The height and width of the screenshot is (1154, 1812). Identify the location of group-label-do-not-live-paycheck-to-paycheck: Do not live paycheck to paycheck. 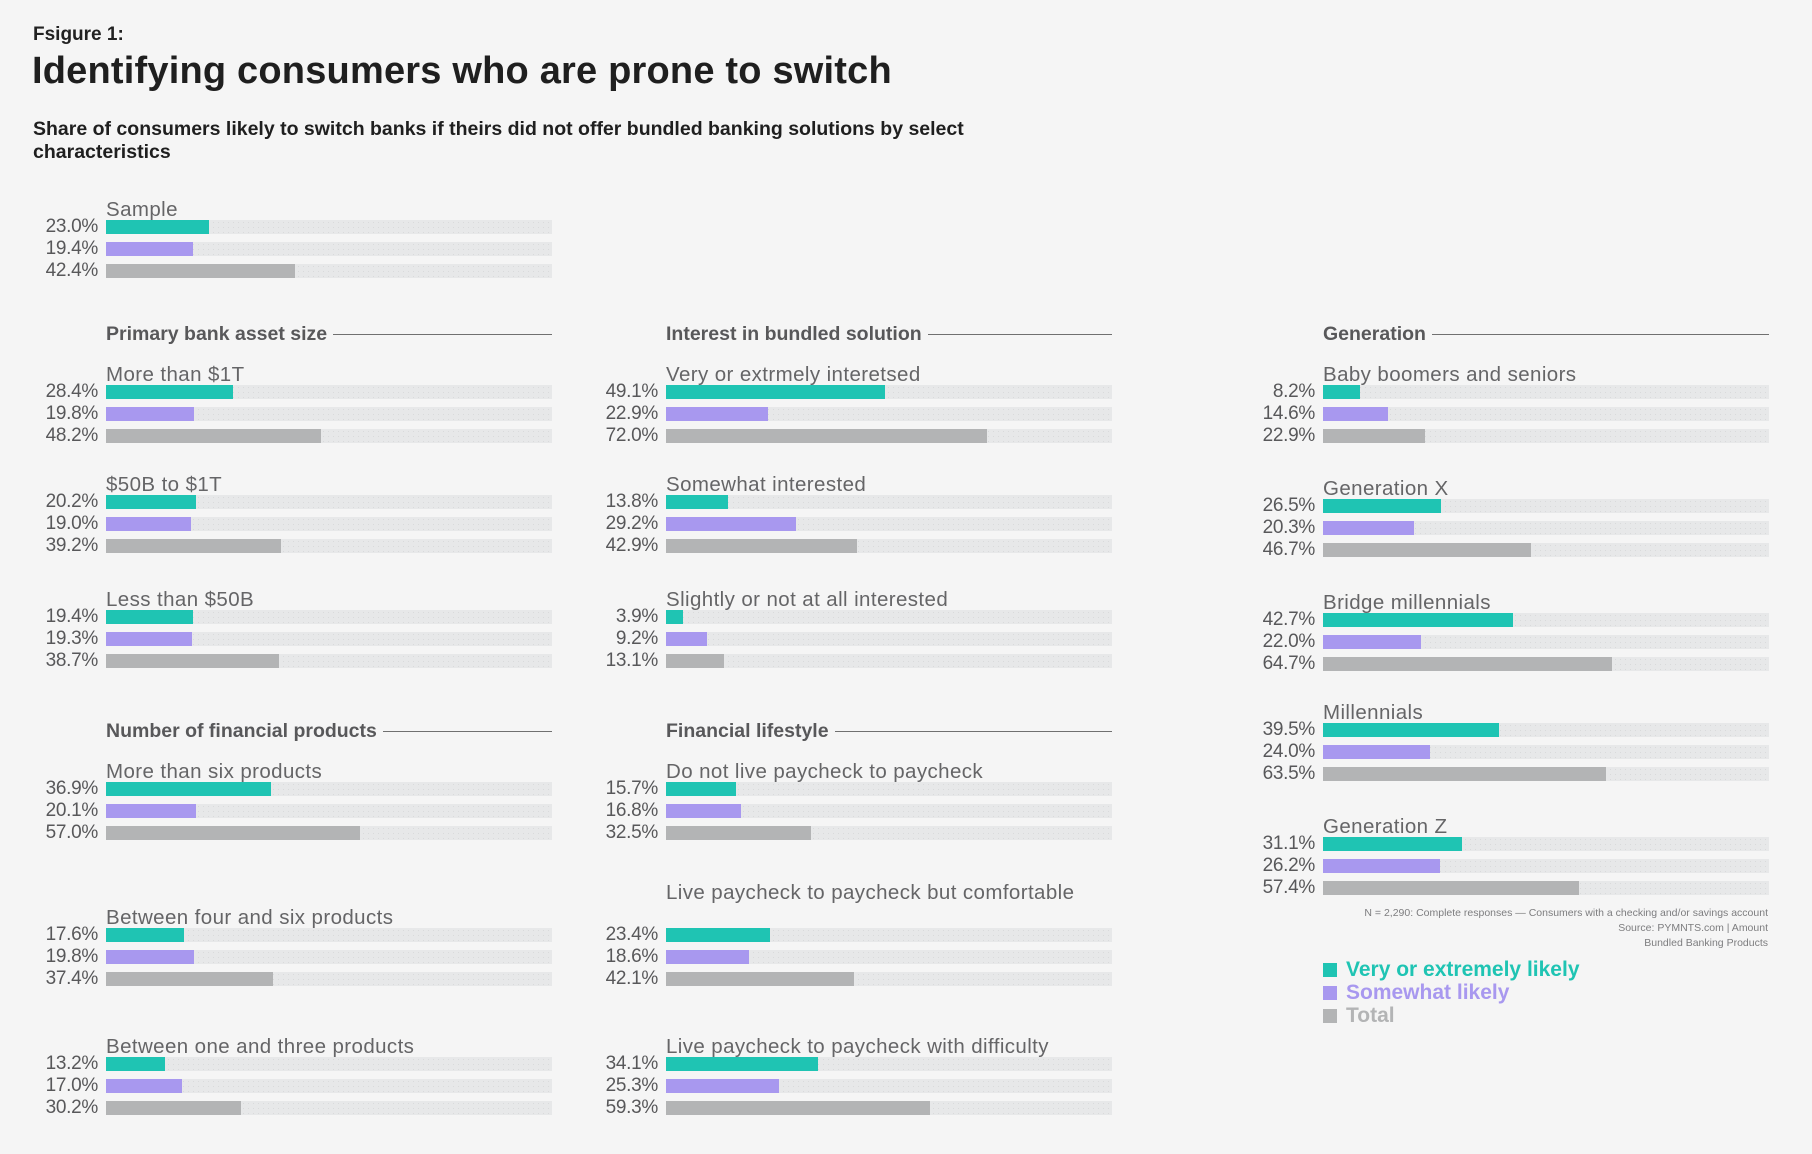
(825, 771).